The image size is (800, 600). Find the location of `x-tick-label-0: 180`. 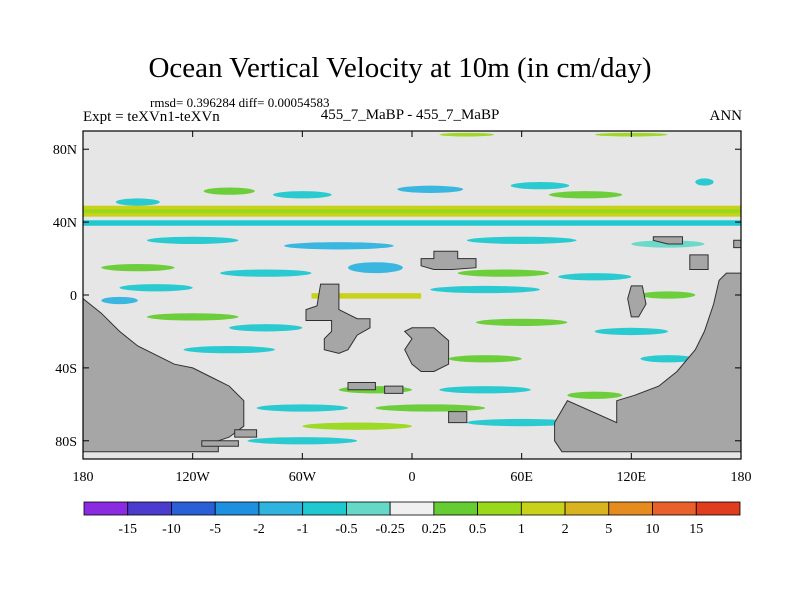

x-tick-label-0: 180 is located at coordinates (83, 477).